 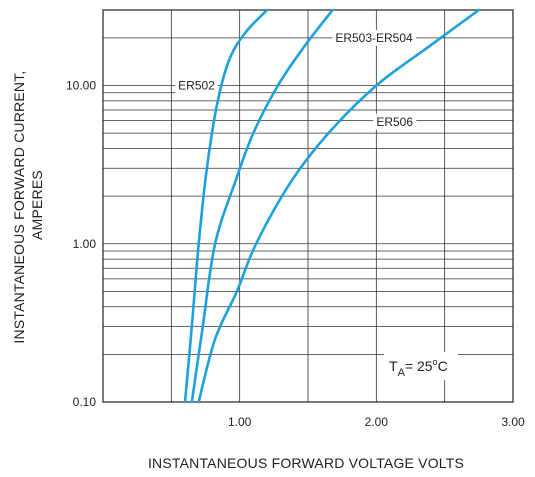 What do you see at coordinates (240, 422) in the screenshot?
I see `x-tick-label: 1.00` at bounding box center [240, 422].